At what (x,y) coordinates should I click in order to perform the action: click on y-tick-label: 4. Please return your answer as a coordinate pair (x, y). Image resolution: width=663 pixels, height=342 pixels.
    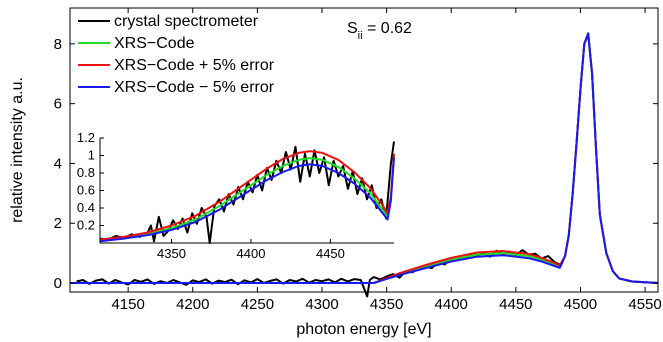
    Looking at the image, I should click on (58, 163).